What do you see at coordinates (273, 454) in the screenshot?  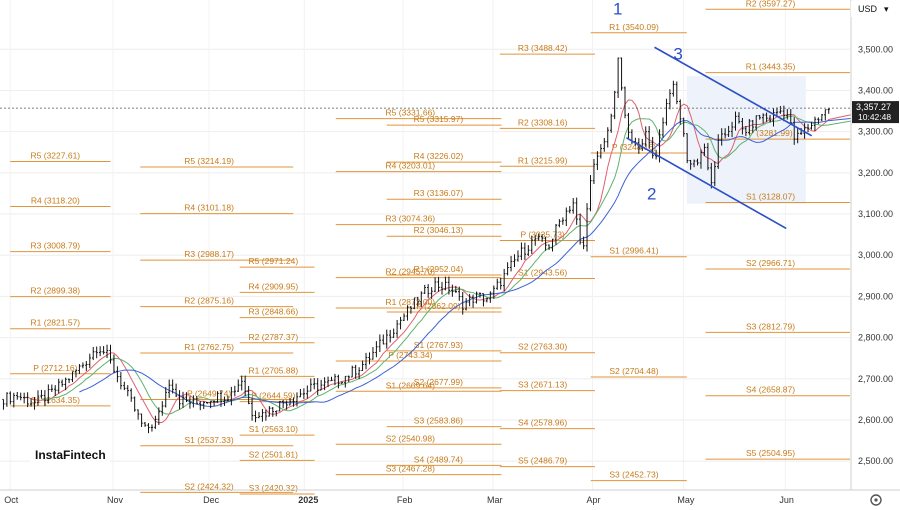 I see `pivot-label: S2 (2501.81)` at bounding box center [273, 454].